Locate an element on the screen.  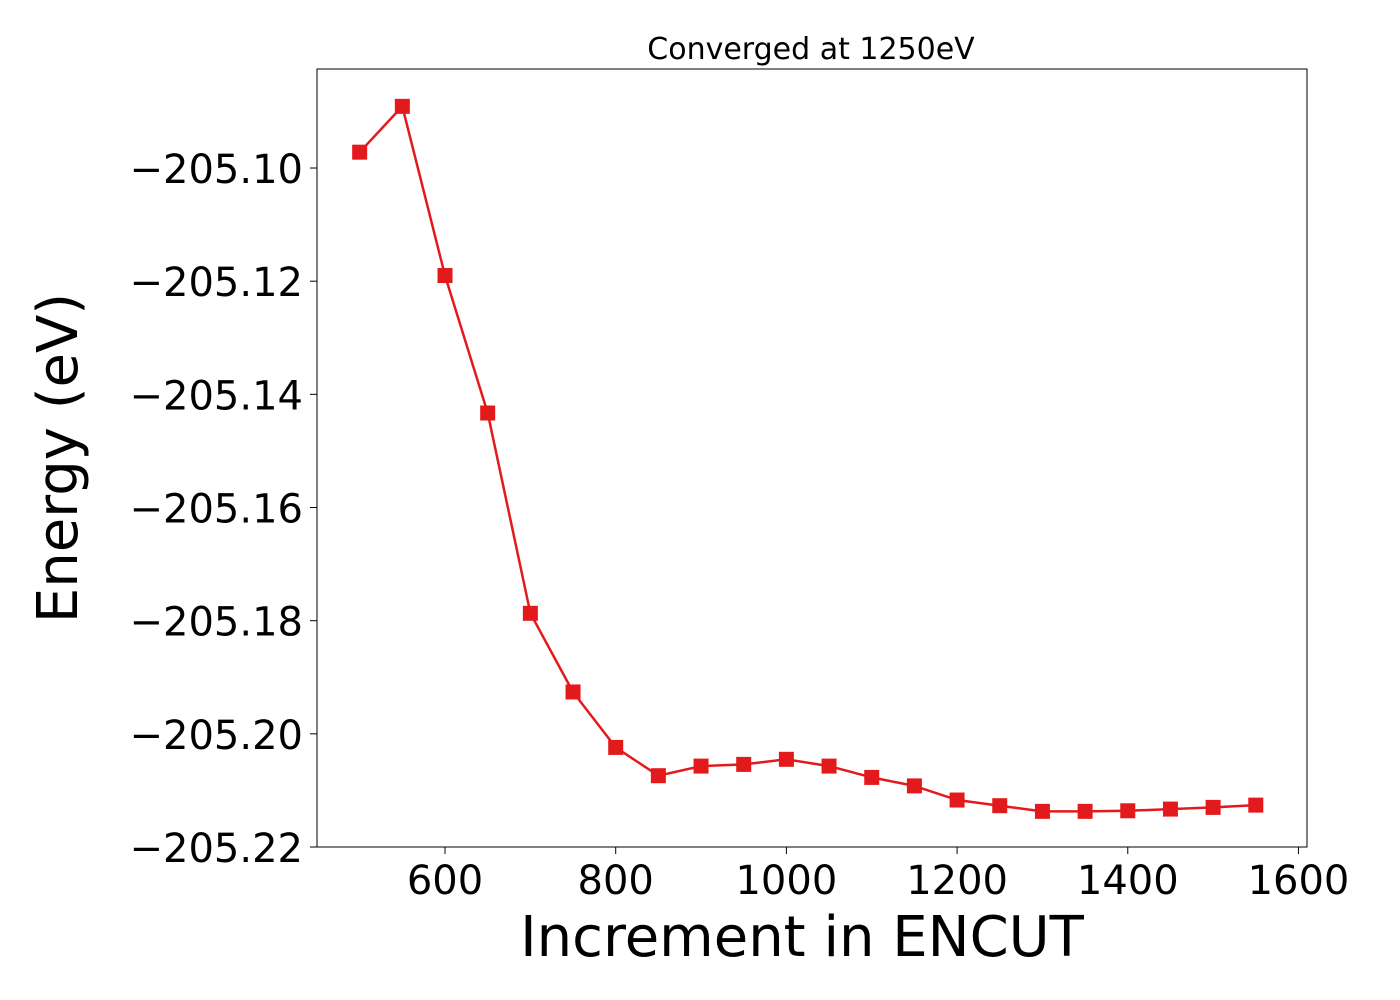
x-tick-label: 1200 is located at coordinates (957, 881).